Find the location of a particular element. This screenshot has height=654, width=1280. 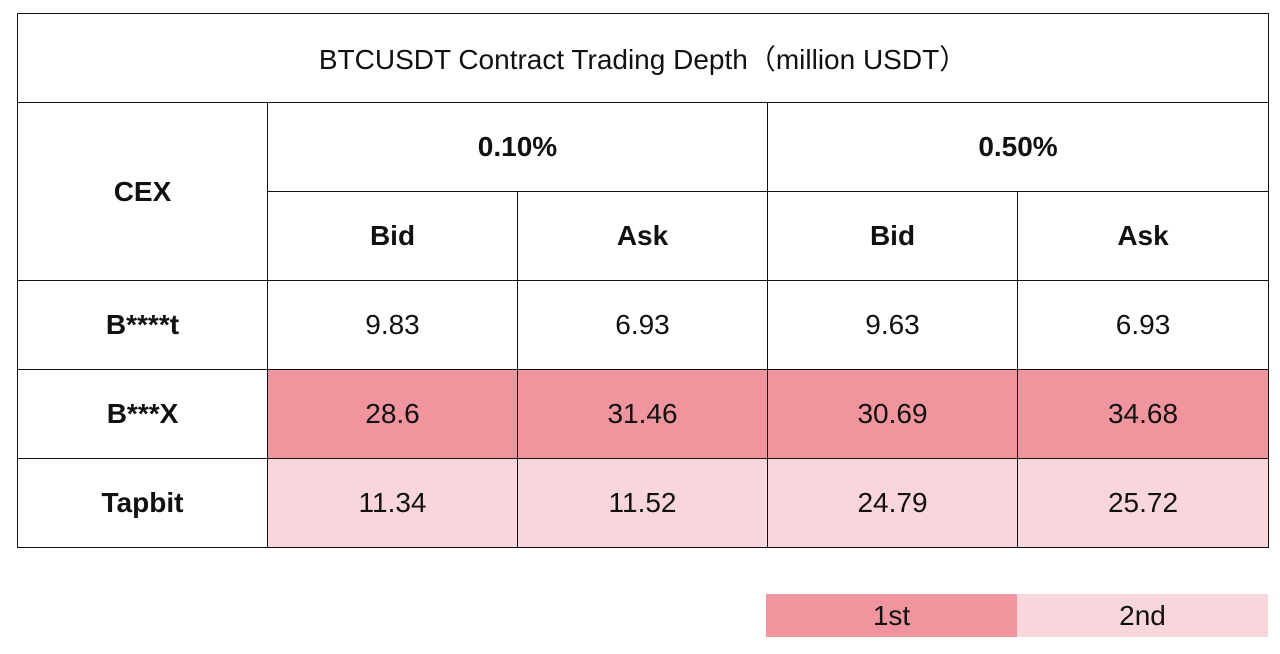

rank-legend: 1st 2nd is located at coordinates (1017, 615).